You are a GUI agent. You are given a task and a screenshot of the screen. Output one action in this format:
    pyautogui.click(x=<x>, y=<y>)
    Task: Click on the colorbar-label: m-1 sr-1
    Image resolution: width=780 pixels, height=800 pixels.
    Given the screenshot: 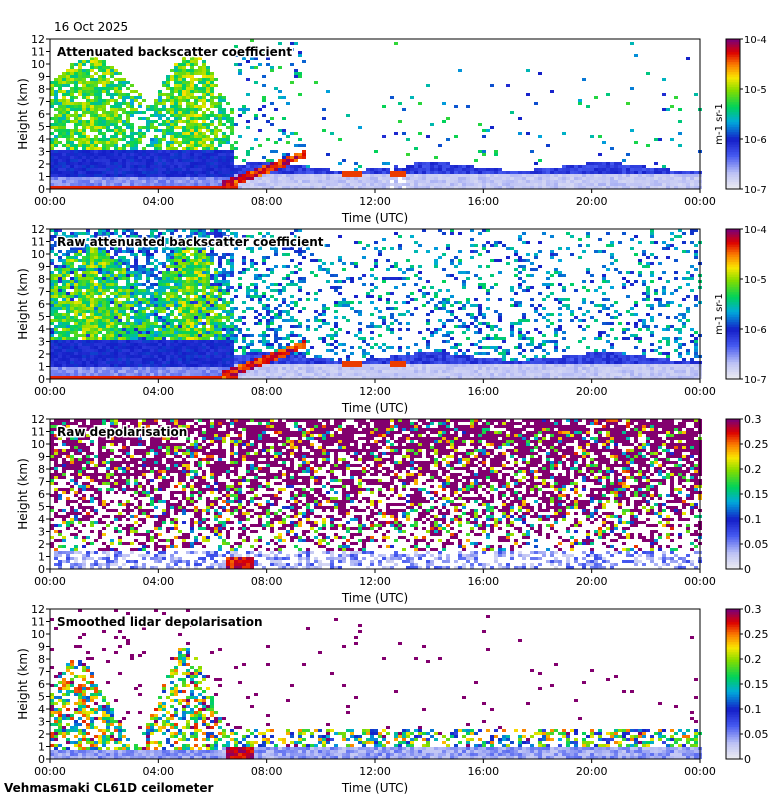 What is the action you would take?
    pyautogui.click(x=719, y=124)
    